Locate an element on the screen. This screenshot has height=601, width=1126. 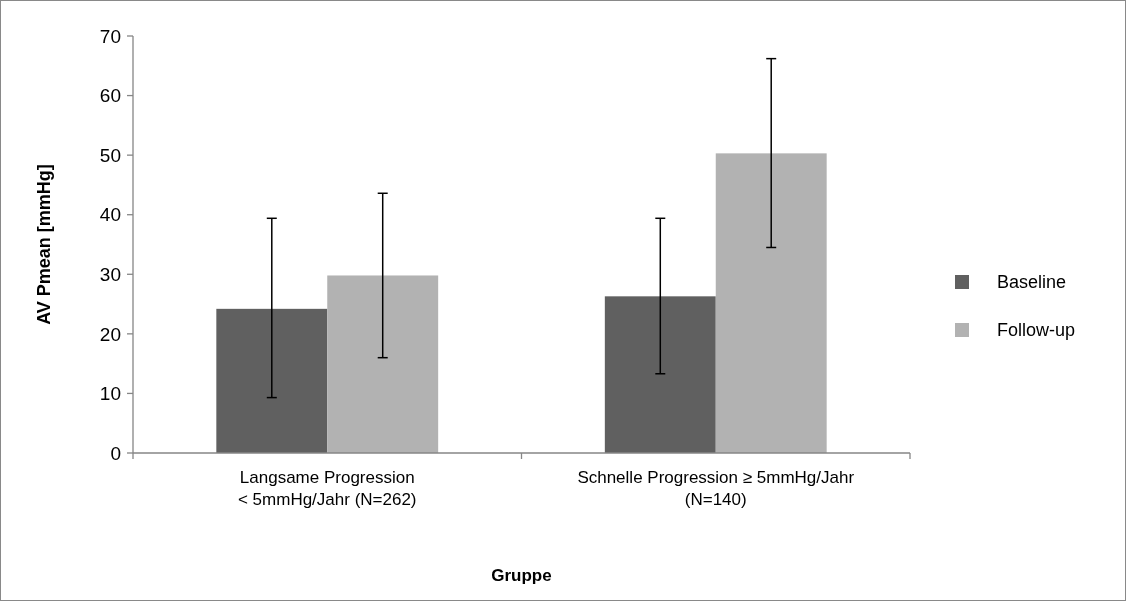
y-tick-label: 30 is located at coordinates (110, 274).